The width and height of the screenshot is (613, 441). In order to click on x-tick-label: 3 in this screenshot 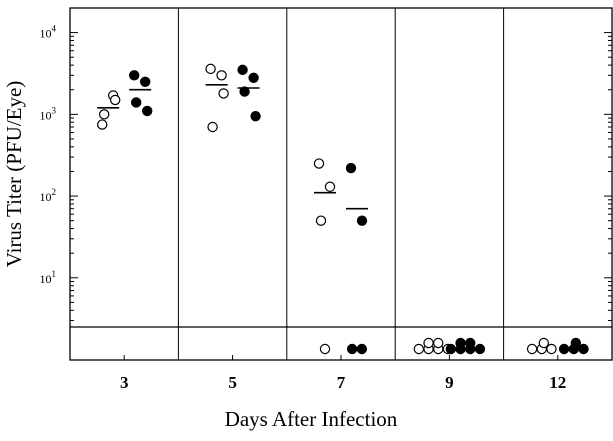, I will do `click(124, 382)`.